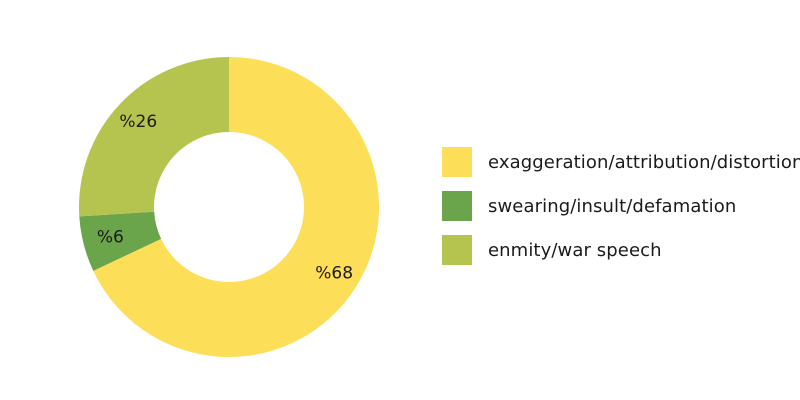 Image resolution: width=800 pixels, height=400 pixels. Describe the element at coordinates (457, 162) in the screenshot. I see `legend-swatch-exaggeration` at that location.